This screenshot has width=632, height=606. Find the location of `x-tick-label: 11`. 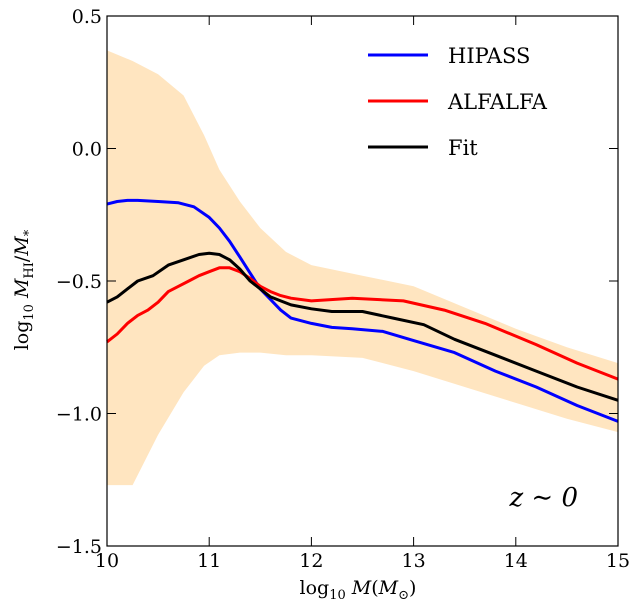

x-tick-label: 11 is located at coordinates (209, 561).